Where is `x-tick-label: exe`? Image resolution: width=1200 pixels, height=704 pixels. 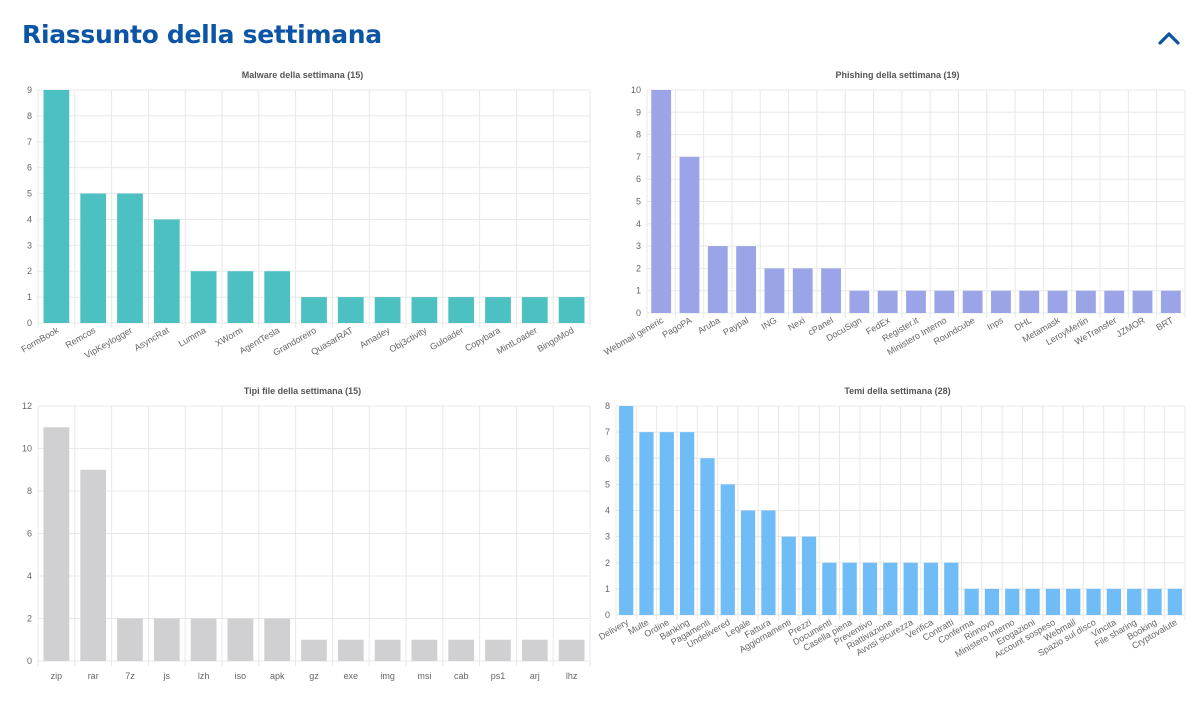
x-tick-label: exe is located at coordinates (351, 676).